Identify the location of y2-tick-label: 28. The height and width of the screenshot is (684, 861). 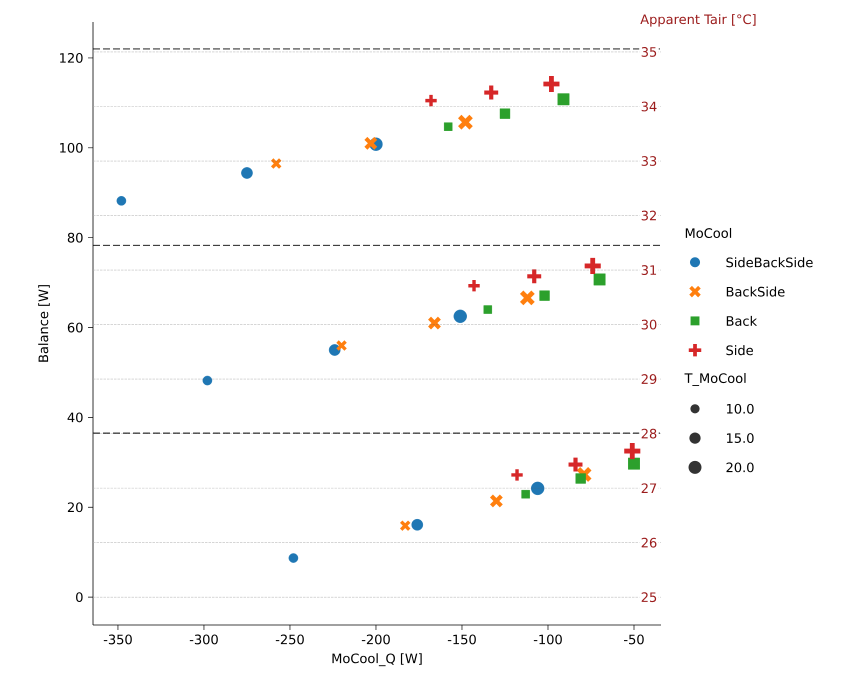
(649, 433).